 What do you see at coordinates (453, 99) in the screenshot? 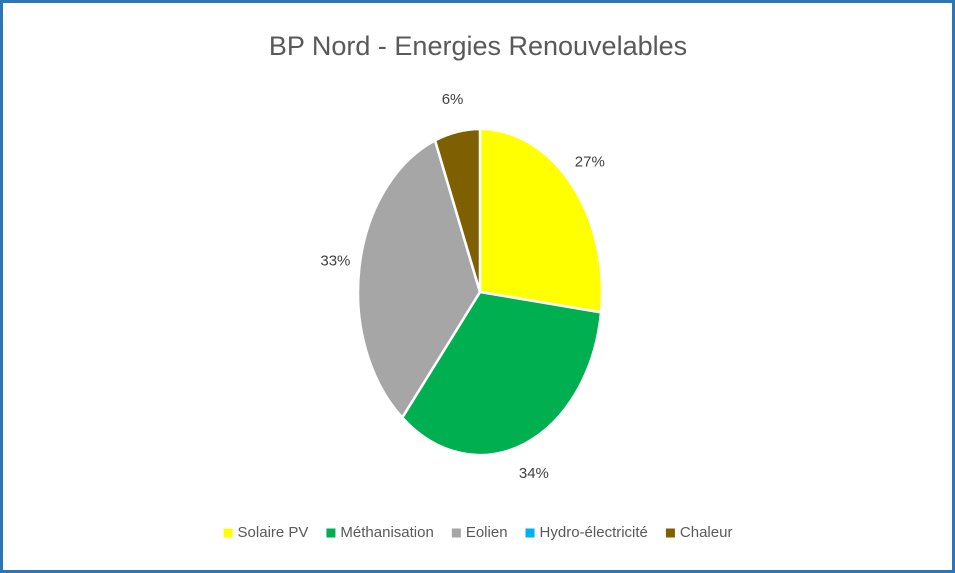
I see `data-label: 6%` at bounding box center [453, 99].